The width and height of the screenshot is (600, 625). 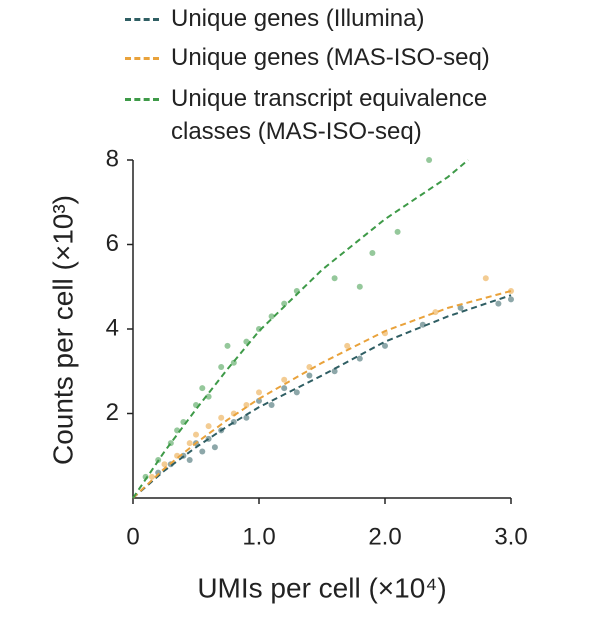 I want to click on legend-entry: Unique genes (Illumina), so click(x=360, y=18).